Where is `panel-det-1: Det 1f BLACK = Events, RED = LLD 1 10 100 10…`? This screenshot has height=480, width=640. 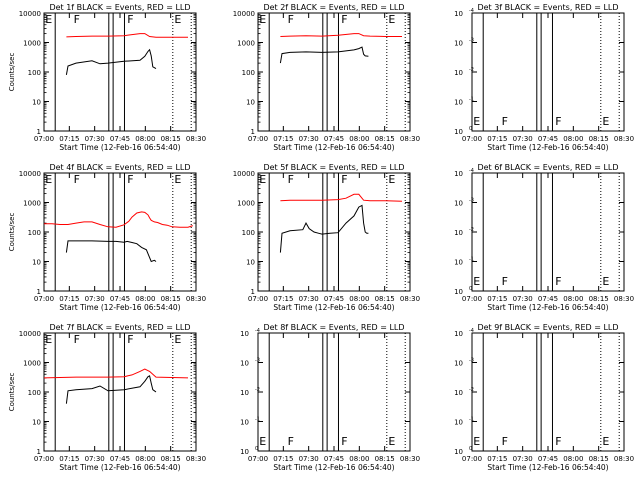
panel-det-1: Det 1f BLACK = Events, RED = LLD 1 10 100 10… is located at coordinates (107, 77).